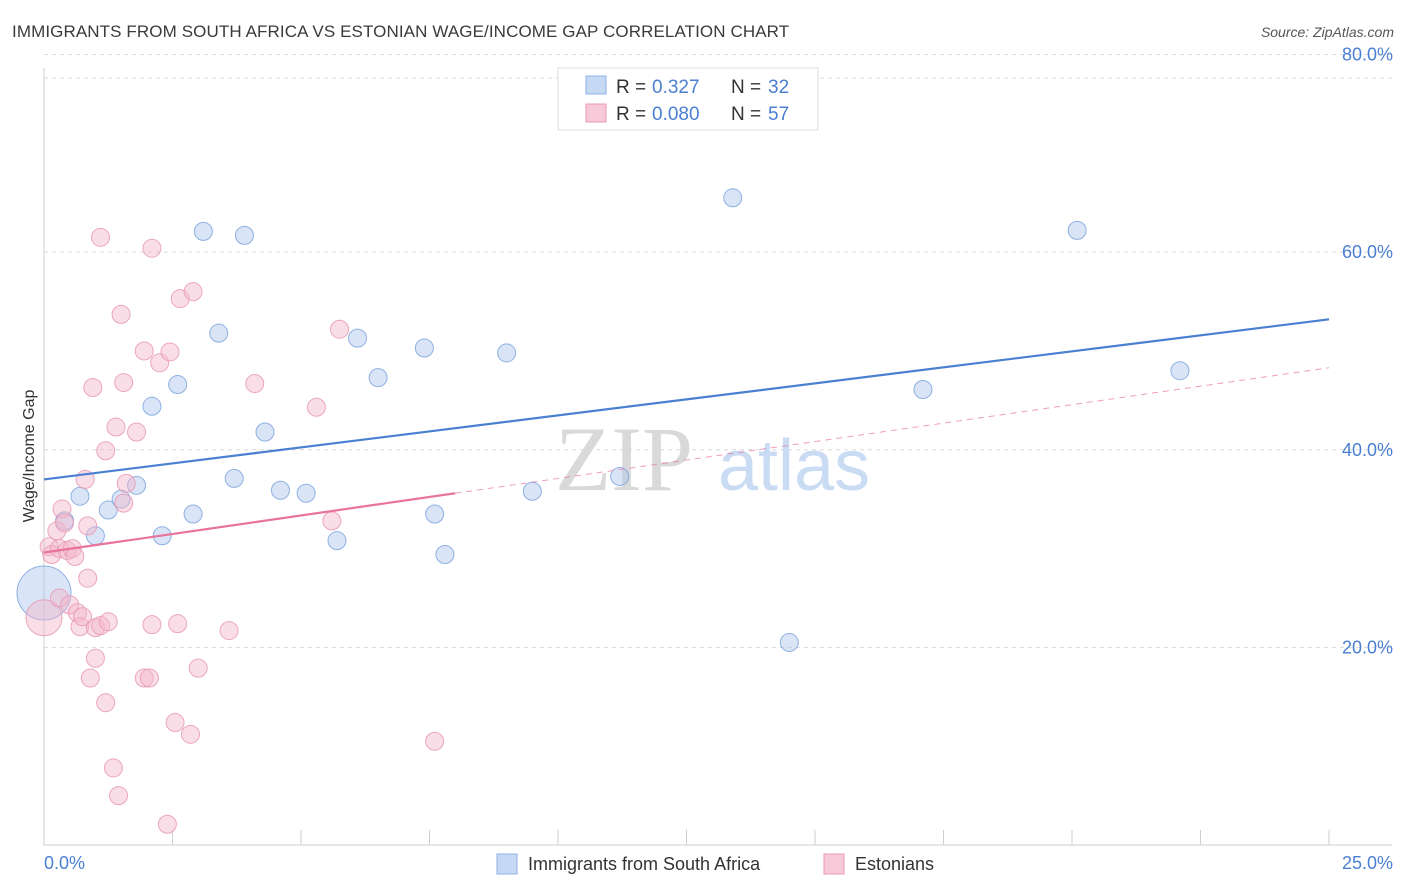  Describe the element at coordinates (688, 99) in the screenshot. I see `correlation-legend: R = 0.327 N = 32 R = 0.080 N = 57` at that location.